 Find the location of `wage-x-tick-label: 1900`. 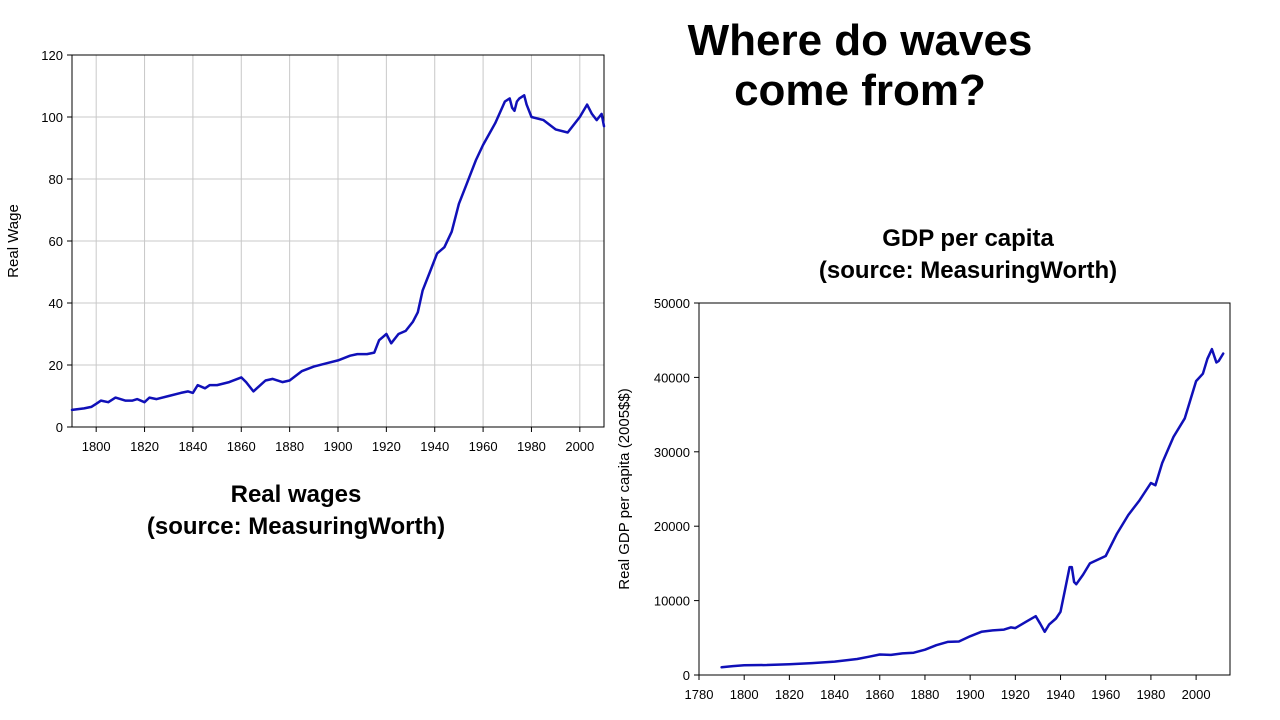

wage-x-tick-label: 1900 is located at coordinates (338, 446).